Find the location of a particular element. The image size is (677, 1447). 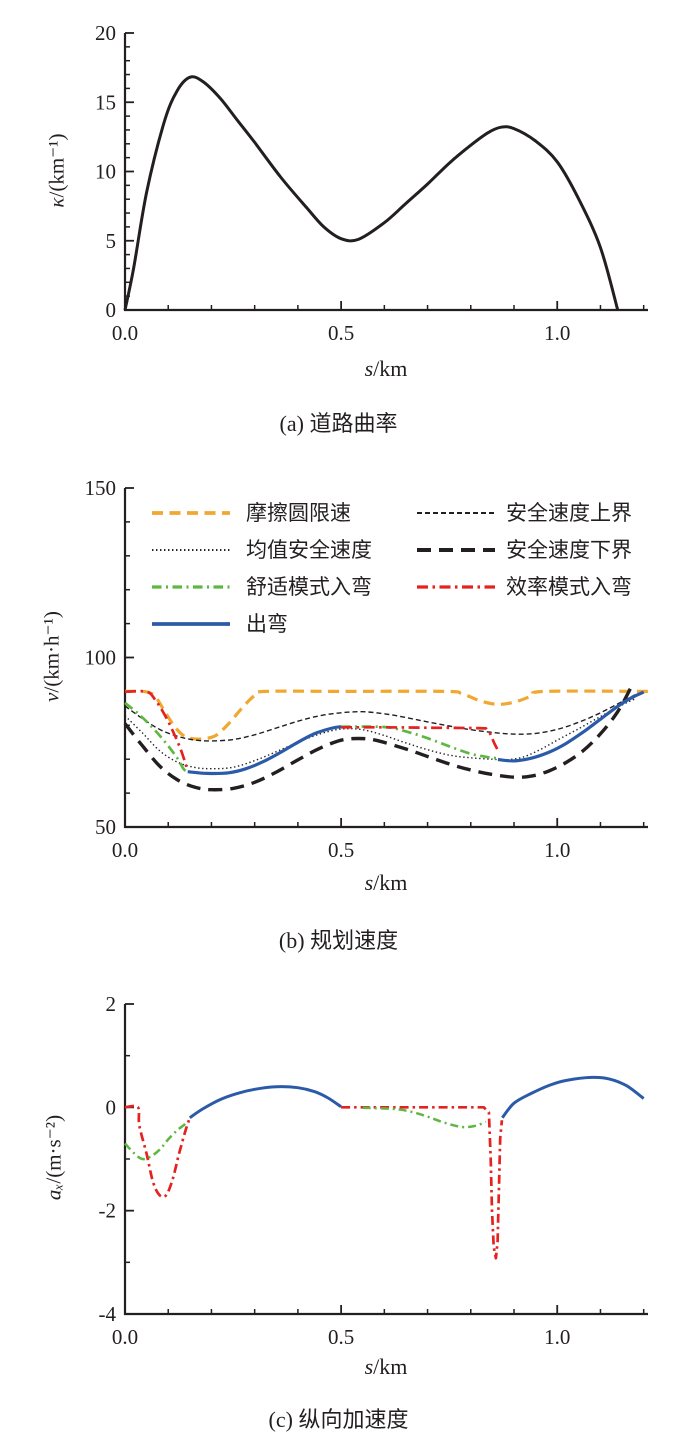

legend-label-舒适模式入弯: 舒适模式入弯 is located at coordinates (309, 587).